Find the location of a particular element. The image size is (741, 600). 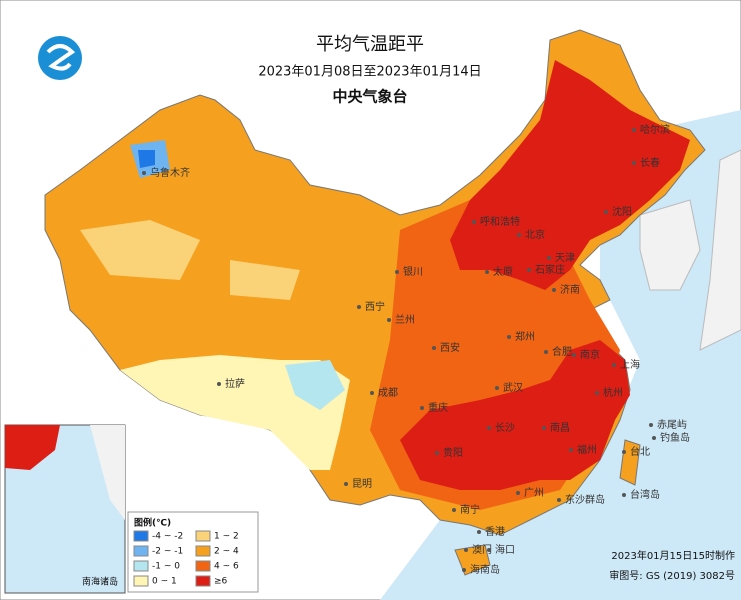

city-label: 昆明 is located at coordinates (362, 484).